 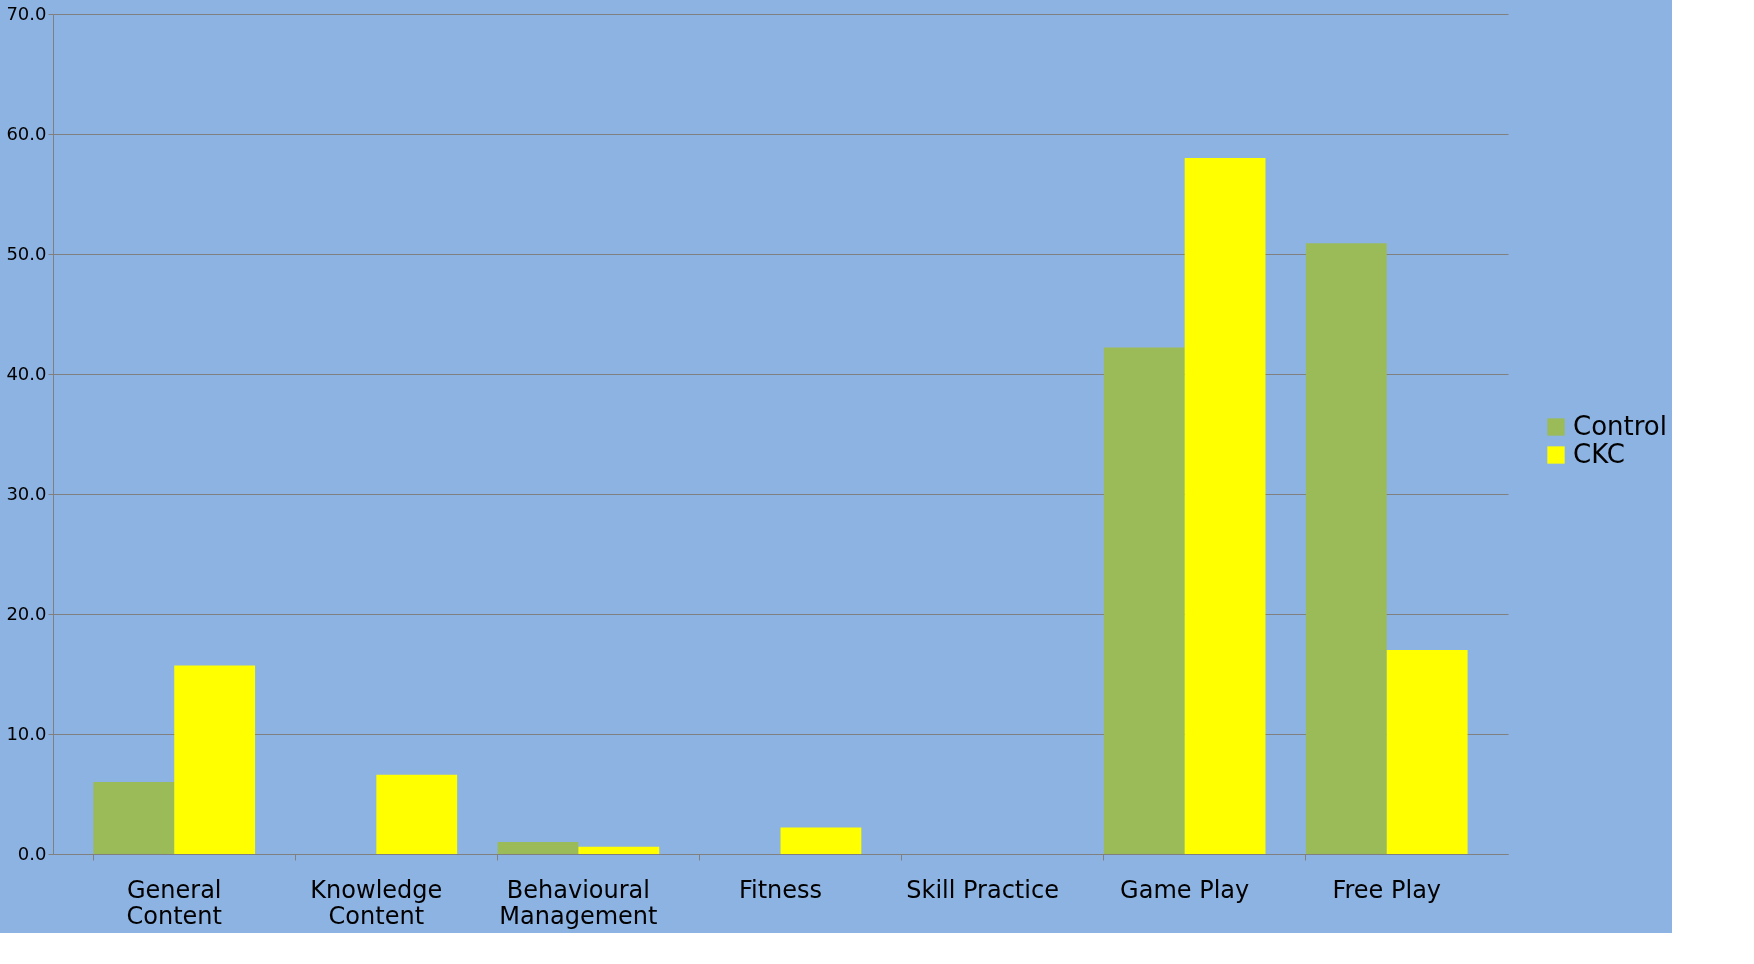 I want to click on legend-label: Control, so click(x=1620, y=426).